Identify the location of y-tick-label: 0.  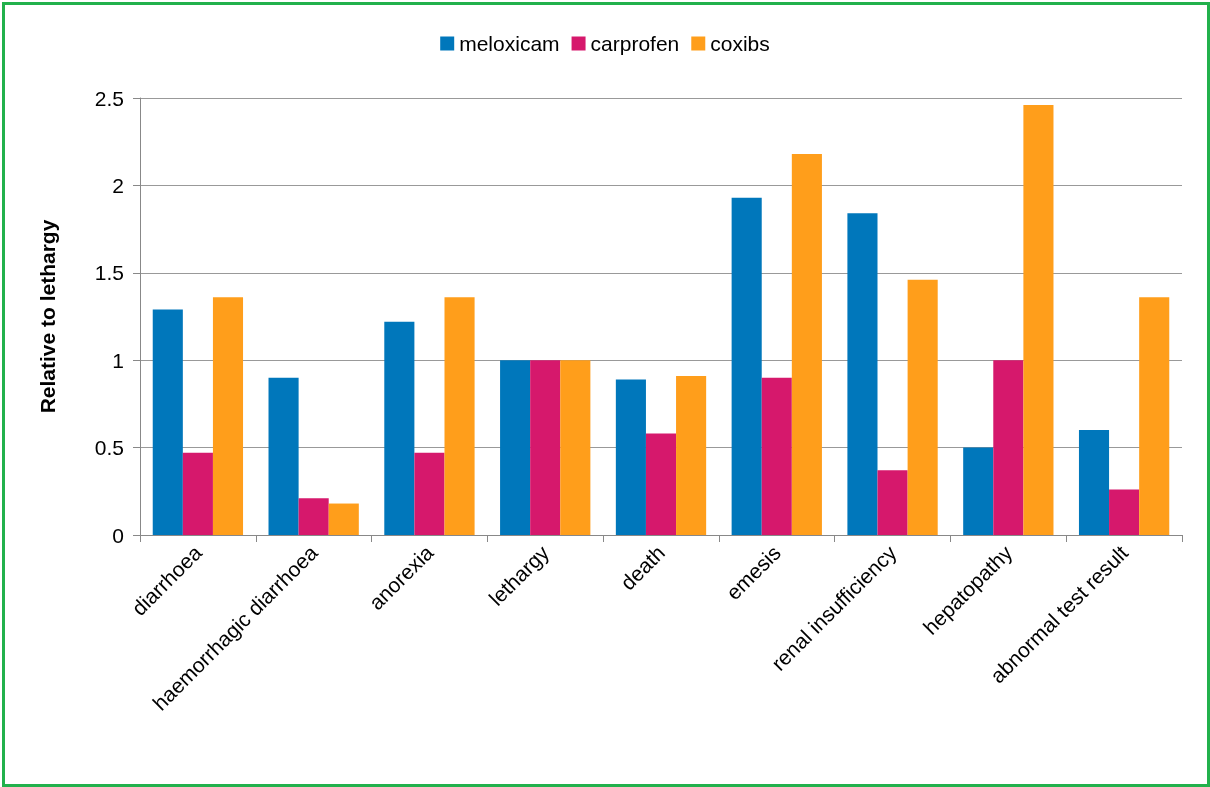
(118, 535).